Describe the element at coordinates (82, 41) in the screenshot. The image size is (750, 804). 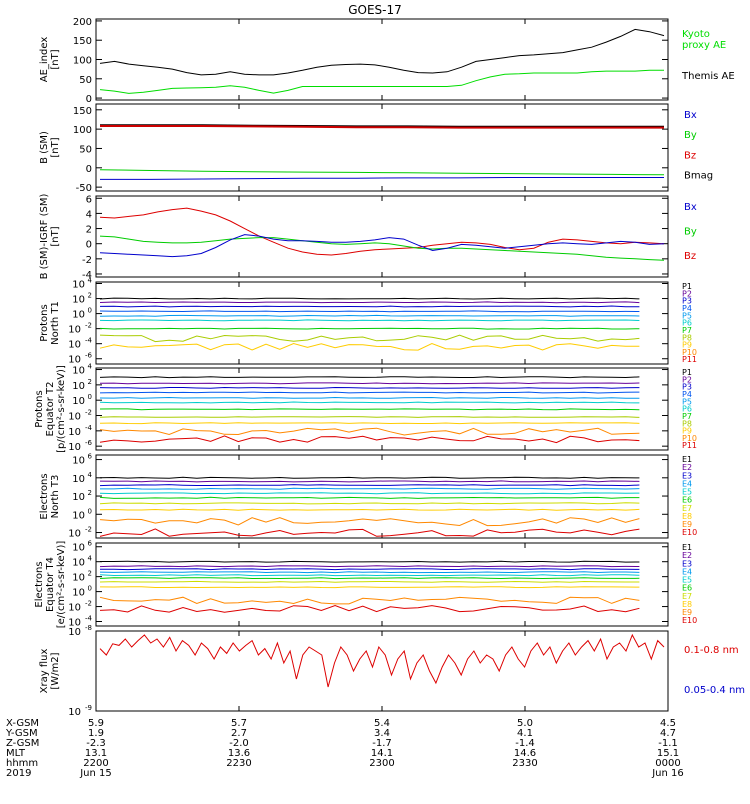
I see `y-tick-label: 150` at that location.